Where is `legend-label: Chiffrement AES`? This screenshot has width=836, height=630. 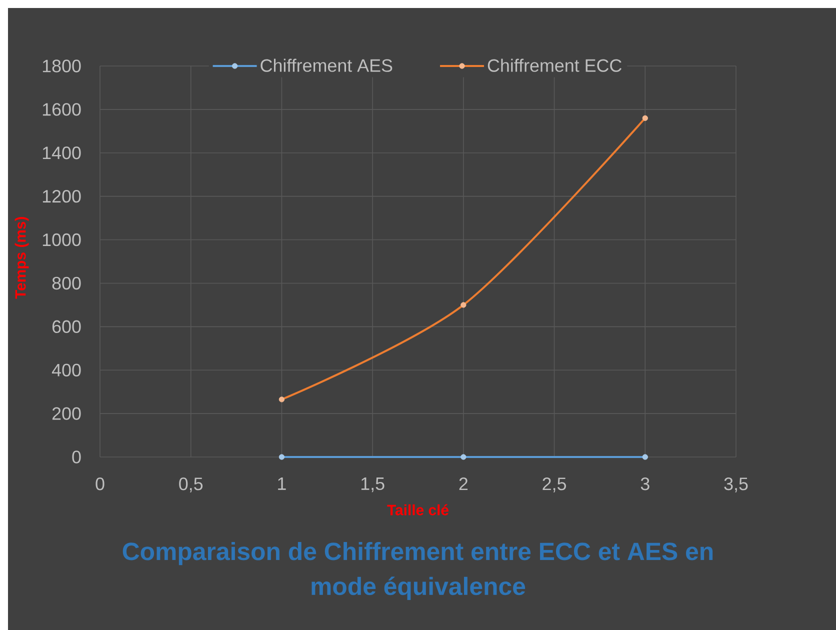
legend-label: Chiffrement AES is located at coordinates (326, 65).